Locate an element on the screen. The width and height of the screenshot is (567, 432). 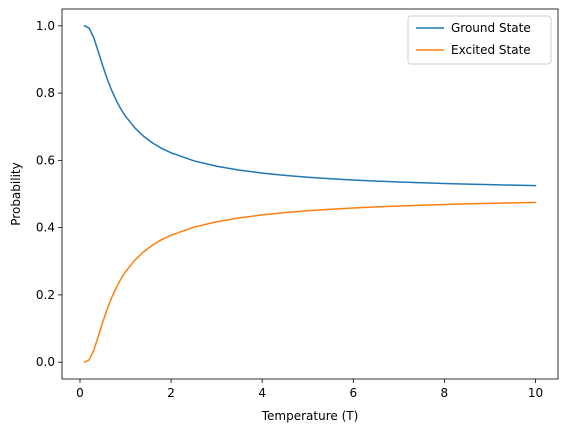
x-tick-label: 10 is located at coordinates (535, 393).